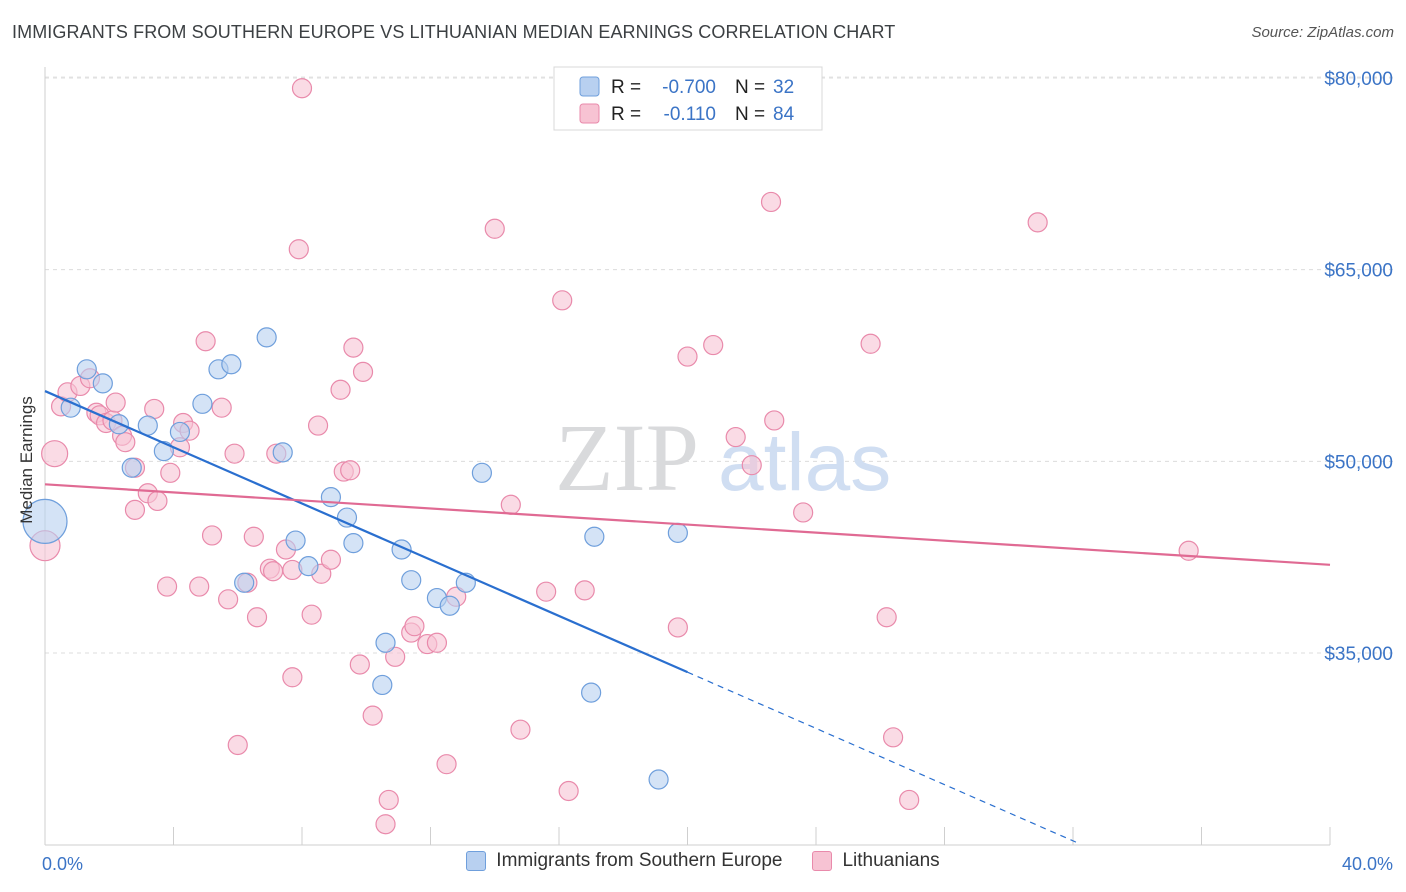 The image size is (1406, 892). What do you see at coordinates (891, 860) in the screenshot?
I see `legend-label-lithuanians: Lithuanians` at bounding box center [891, 860].